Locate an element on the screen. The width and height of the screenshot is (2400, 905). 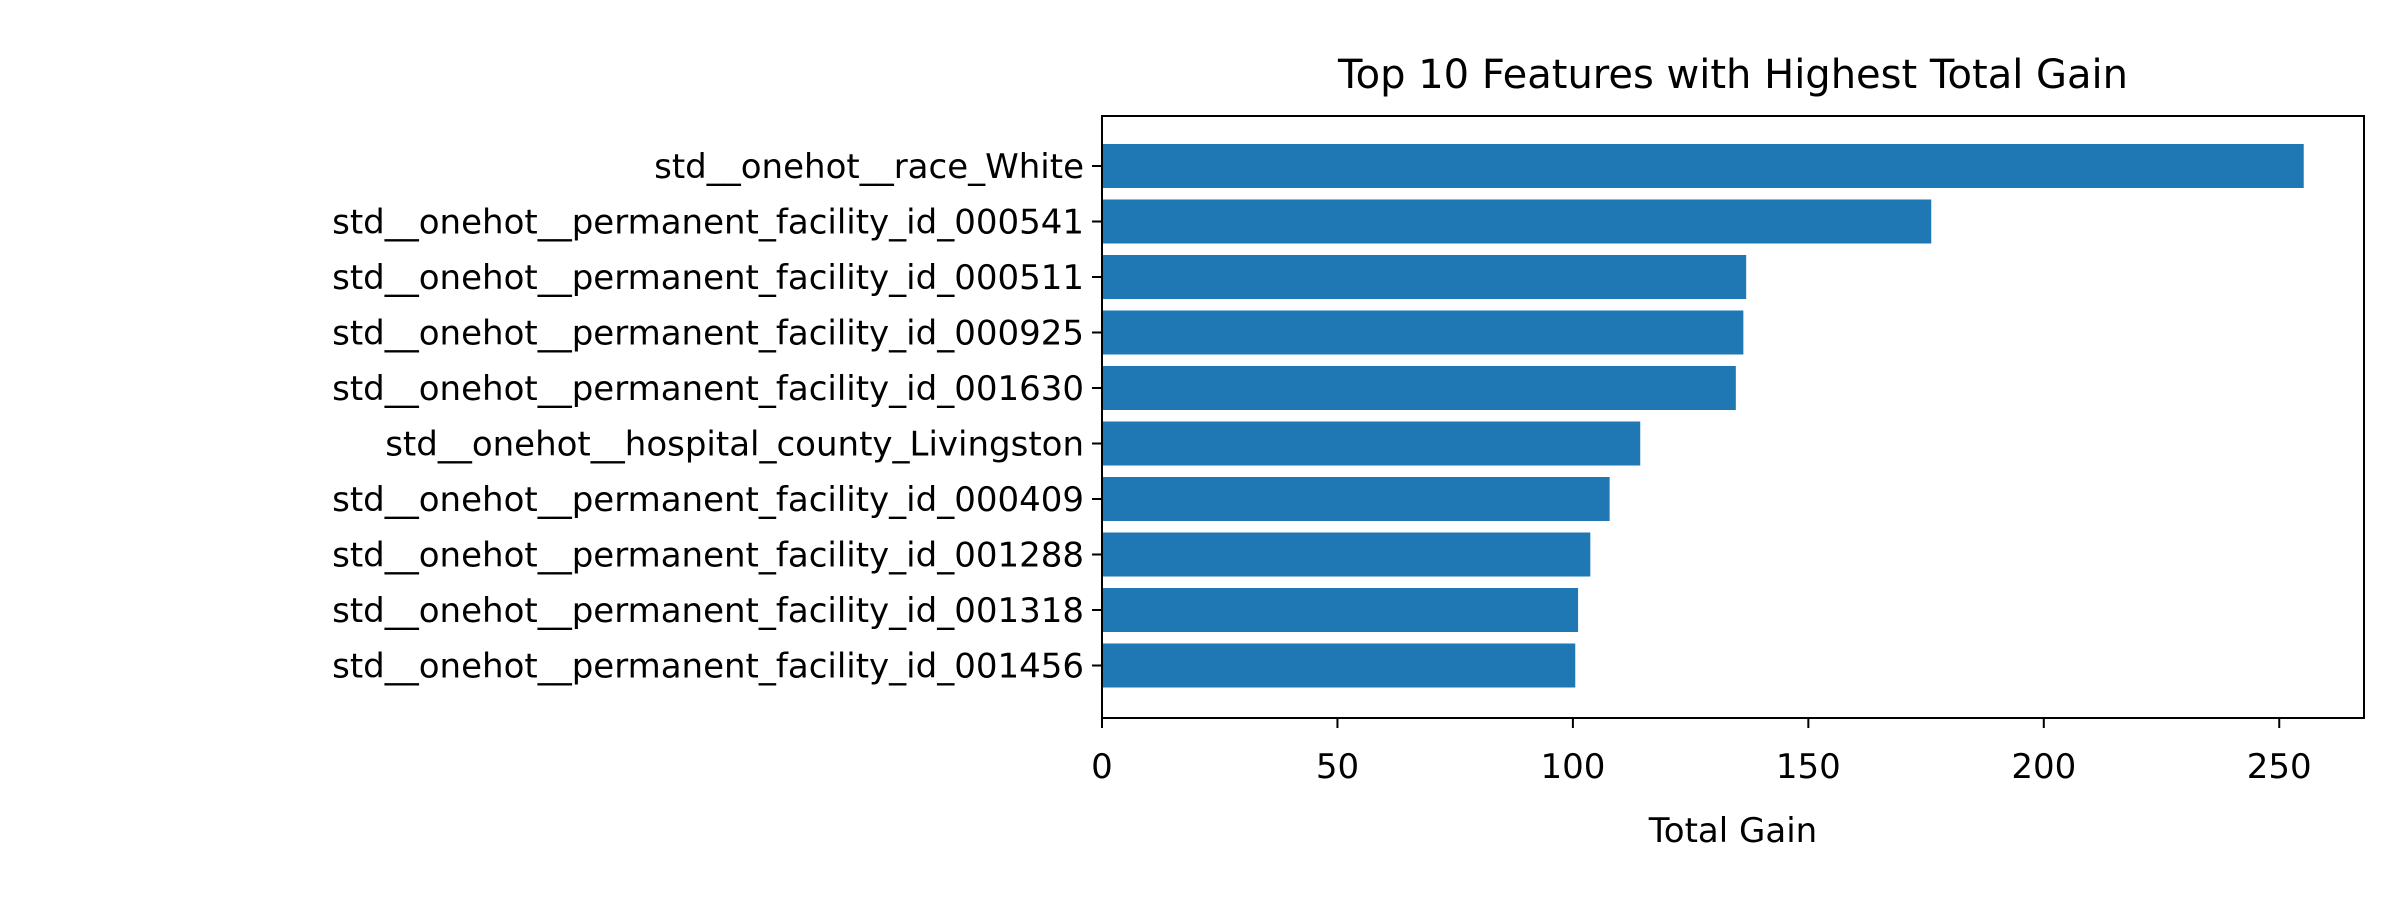
x-tick-label: 50 is located at coordinates (1337, 767).